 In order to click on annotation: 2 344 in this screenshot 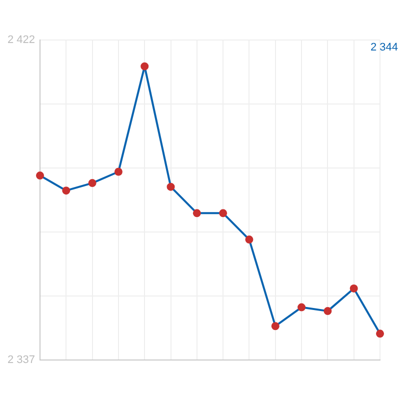, I will do `click(384, 48)`.